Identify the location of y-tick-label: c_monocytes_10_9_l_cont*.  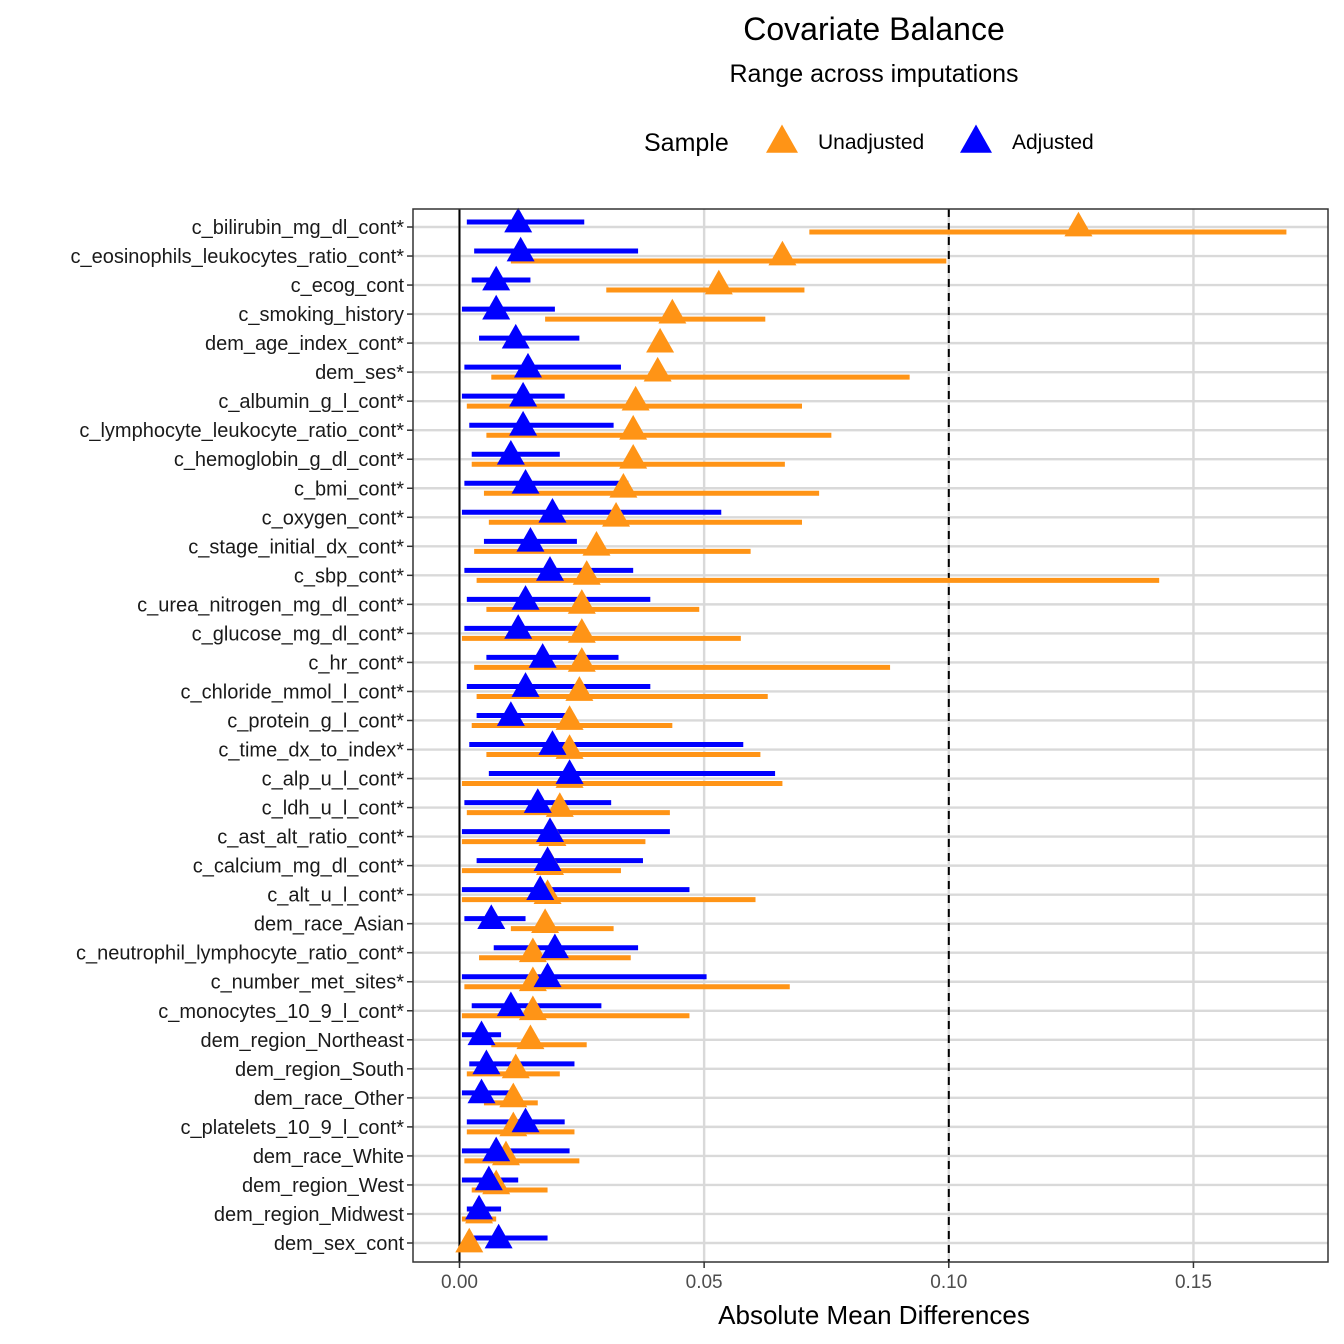
(281, 1012).